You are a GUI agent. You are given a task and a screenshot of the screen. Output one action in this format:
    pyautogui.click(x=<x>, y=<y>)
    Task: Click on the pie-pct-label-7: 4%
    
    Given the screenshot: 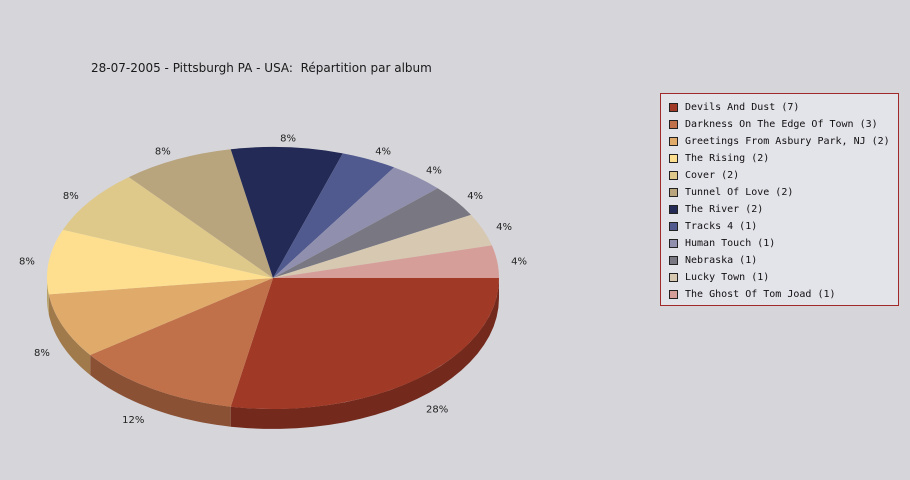 What is the action you would take?
    pyautogui.click(x=383, y=151)
    